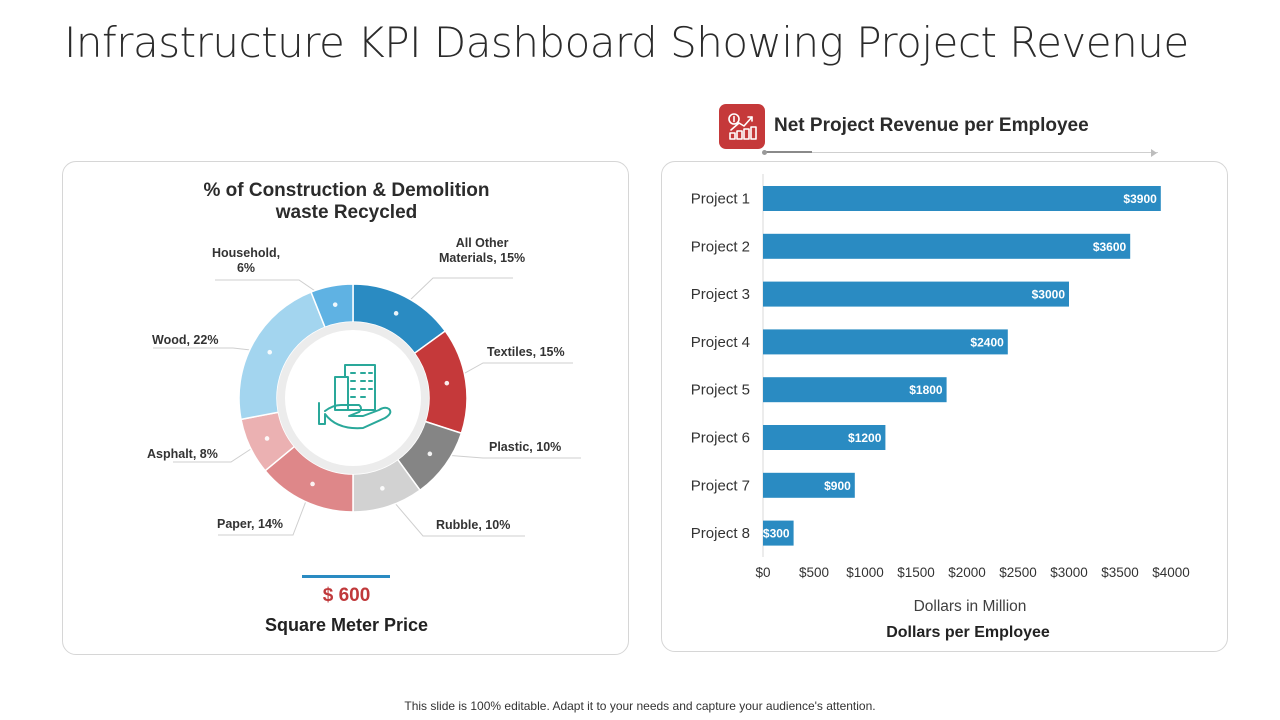  What do you see at coordinates (250, 524) in the screenshot?
I see `label-paper: Paper, 14%` at bounding box center [250, 524].